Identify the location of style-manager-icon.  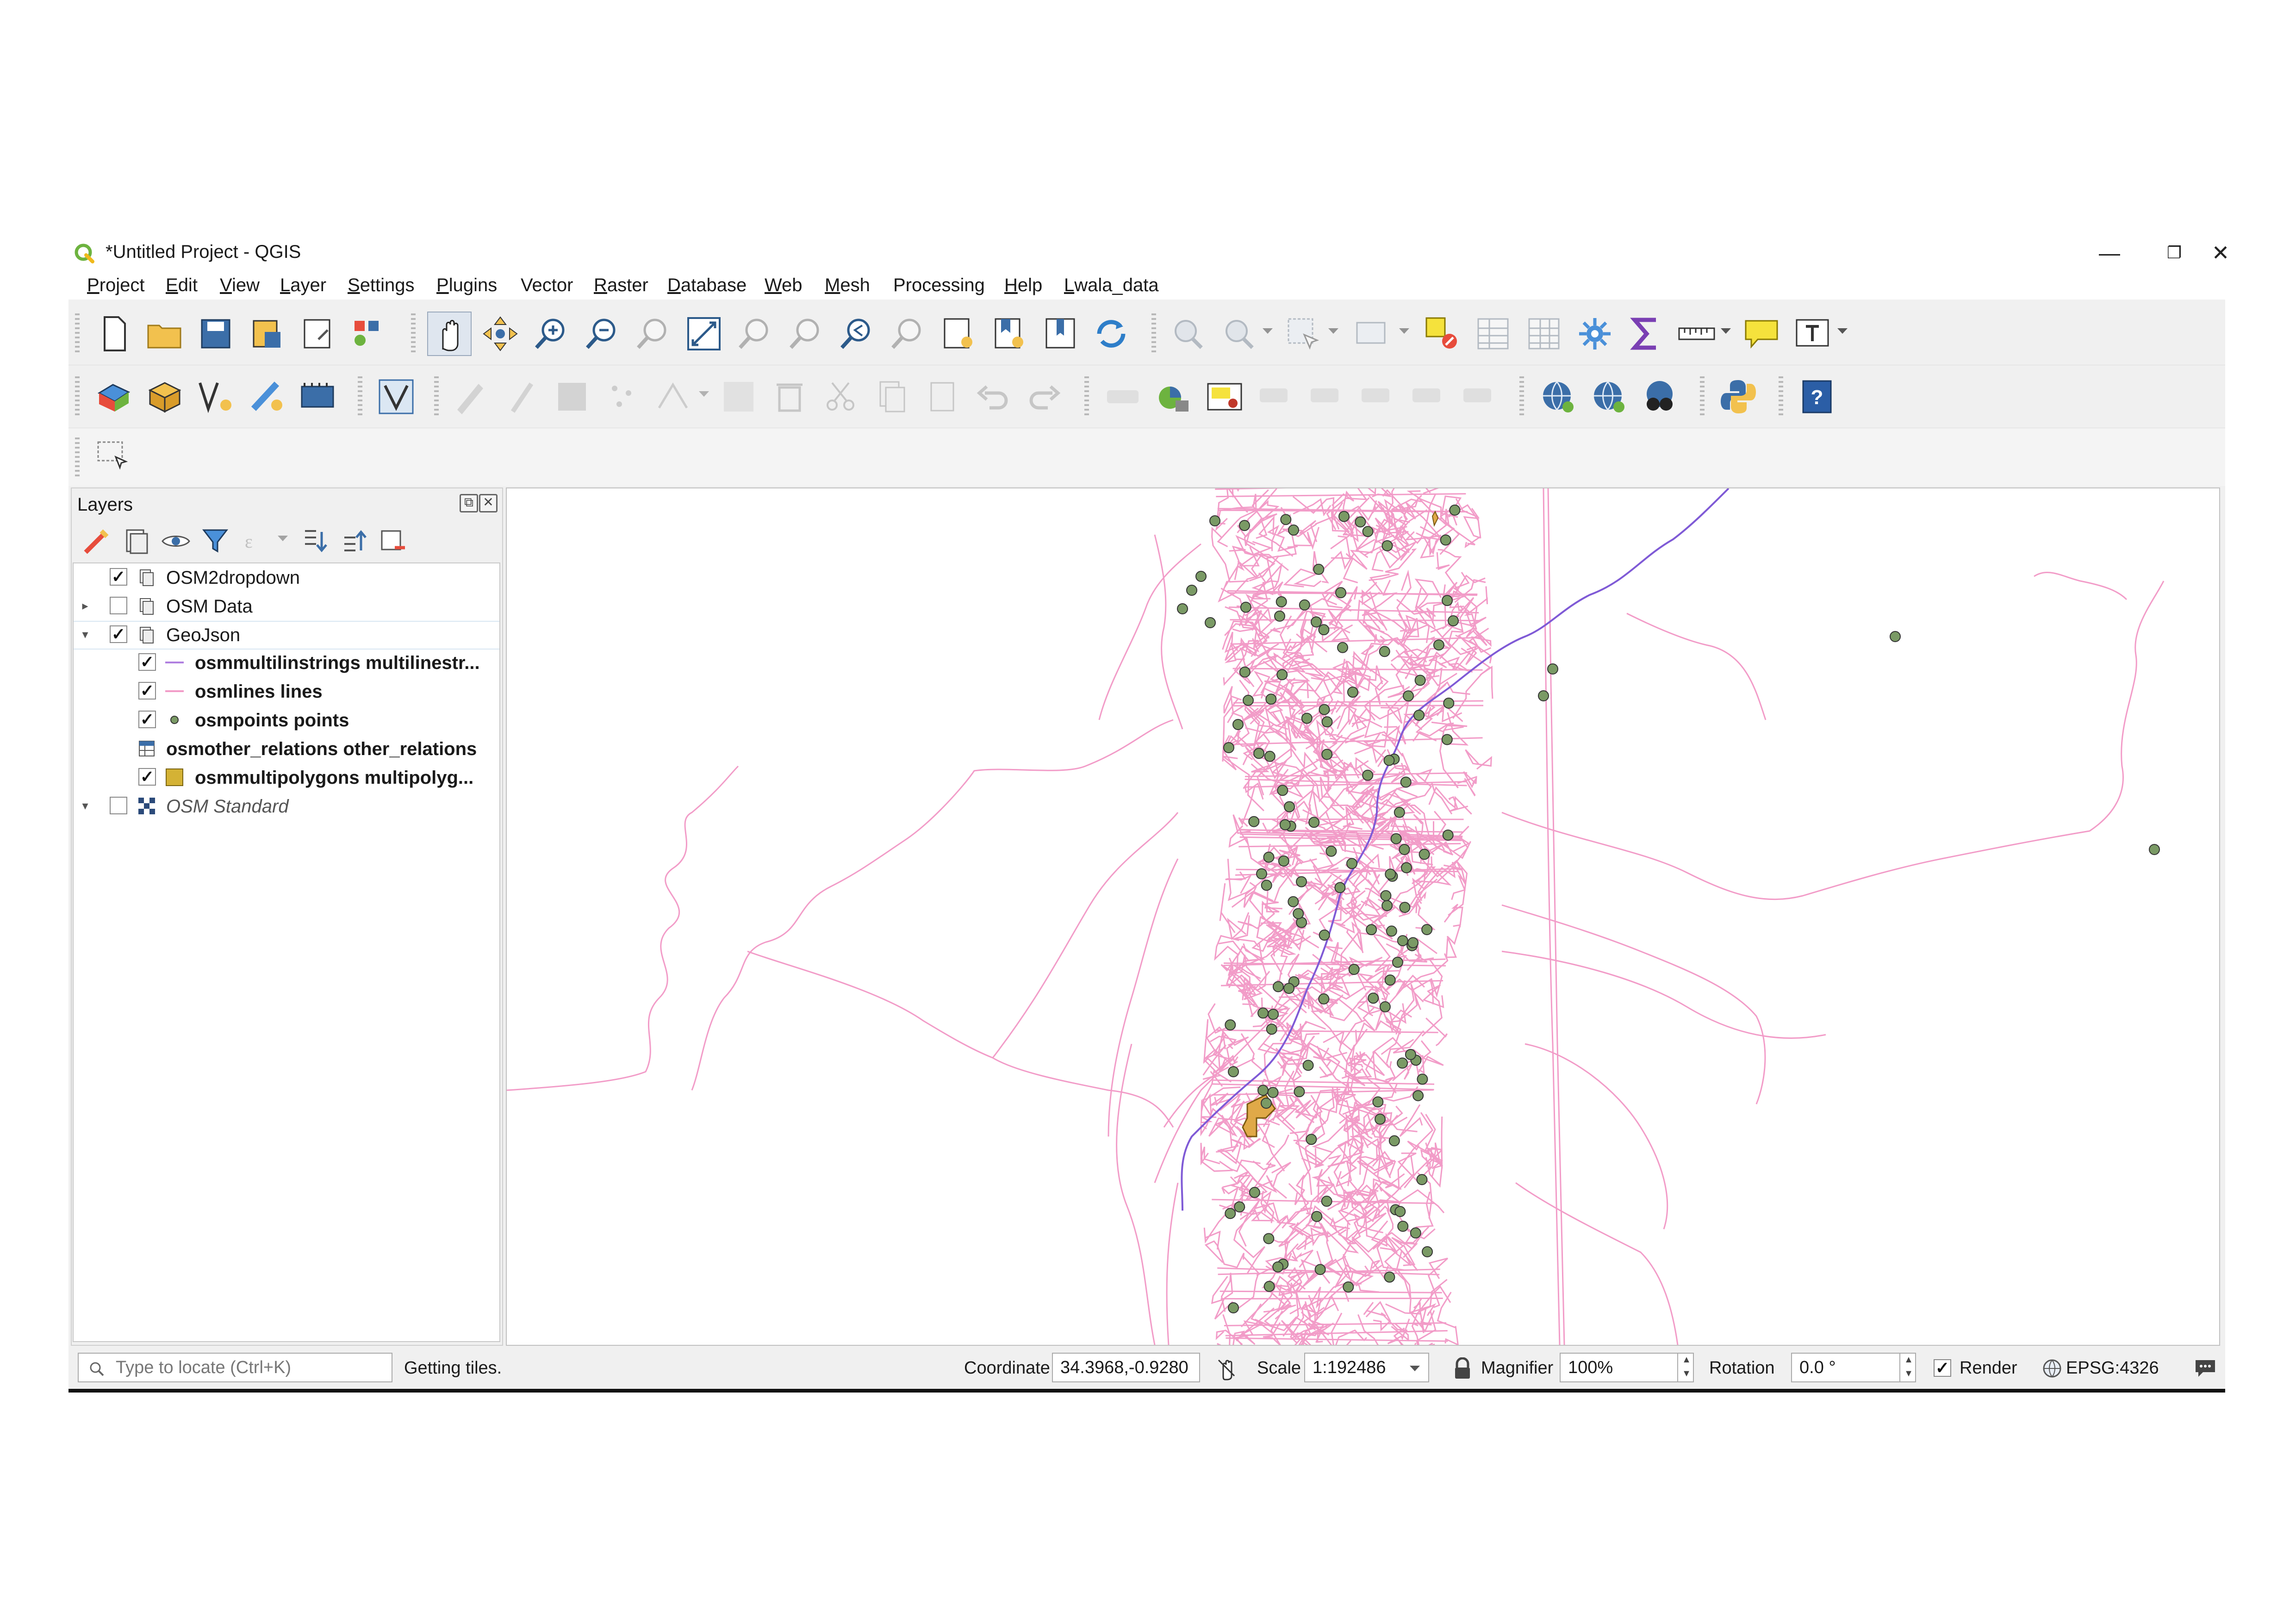
(368, 334).